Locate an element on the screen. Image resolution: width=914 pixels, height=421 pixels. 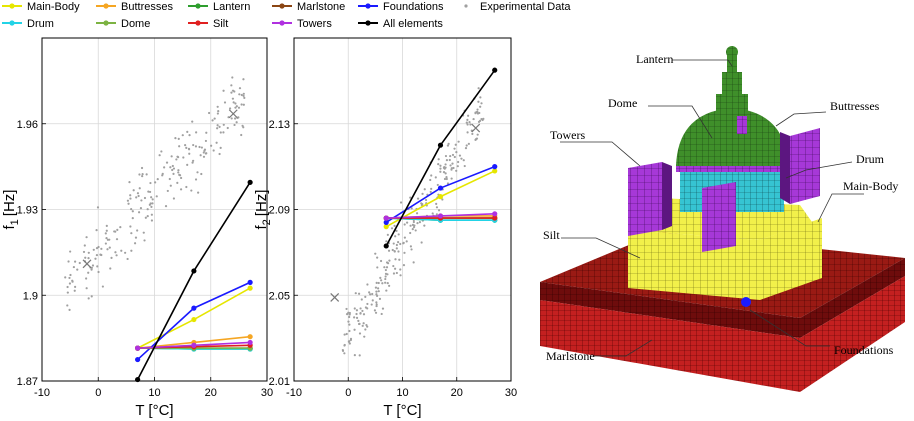
legend-item-marlstone: Marlstone is located at coordinates (308, 7).